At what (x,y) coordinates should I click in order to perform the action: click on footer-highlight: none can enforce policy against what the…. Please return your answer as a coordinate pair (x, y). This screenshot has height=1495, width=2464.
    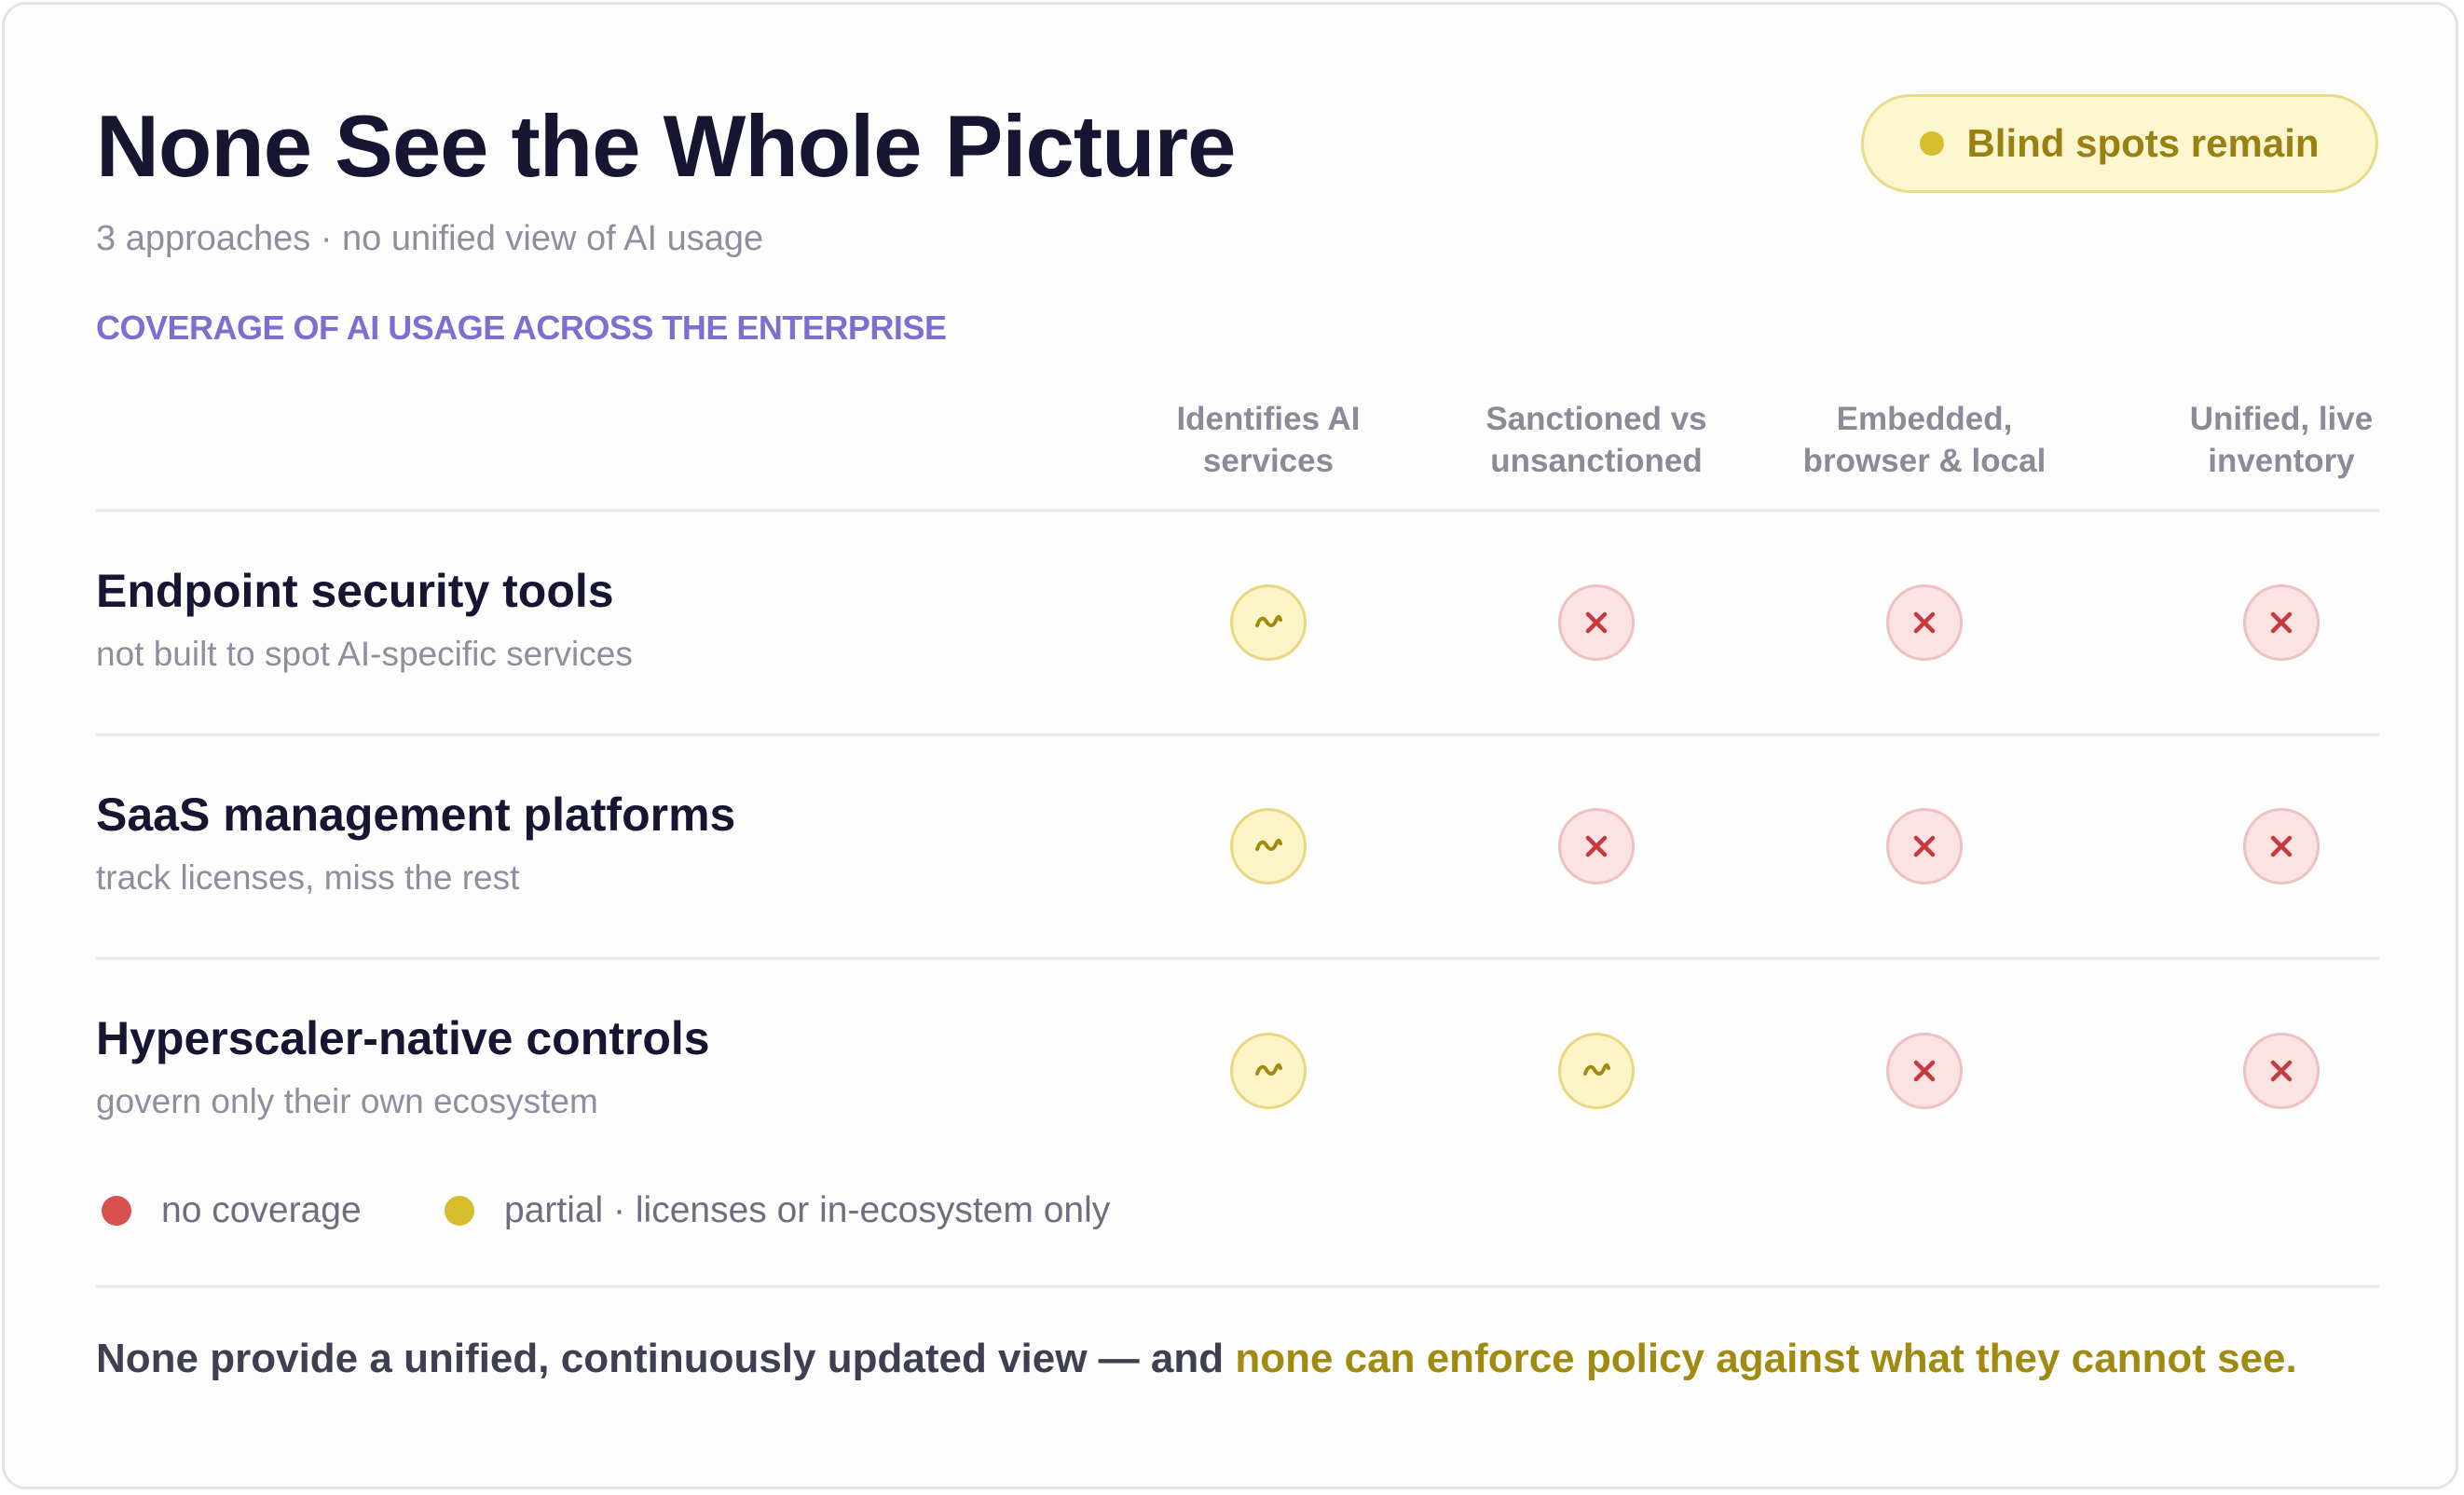
    Looking at the image, I should click on (1766, 1358).